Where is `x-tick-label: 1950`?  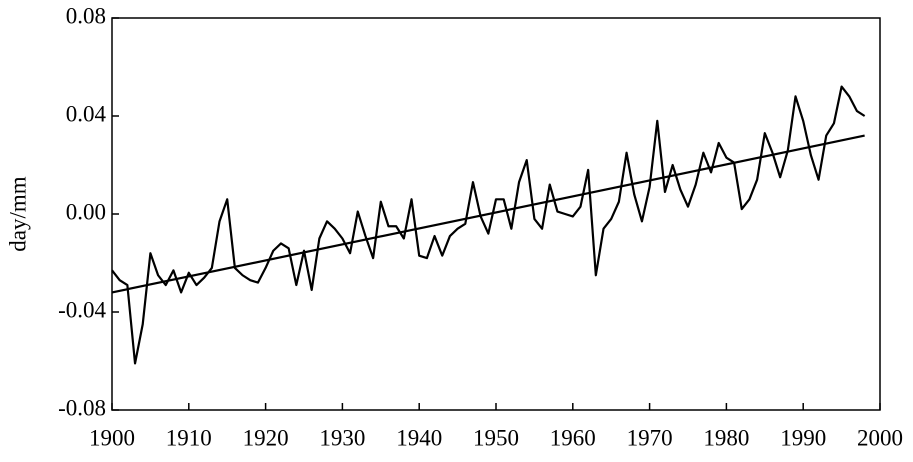 x-tick-label: 1950 is located at coordinates (496, 437).